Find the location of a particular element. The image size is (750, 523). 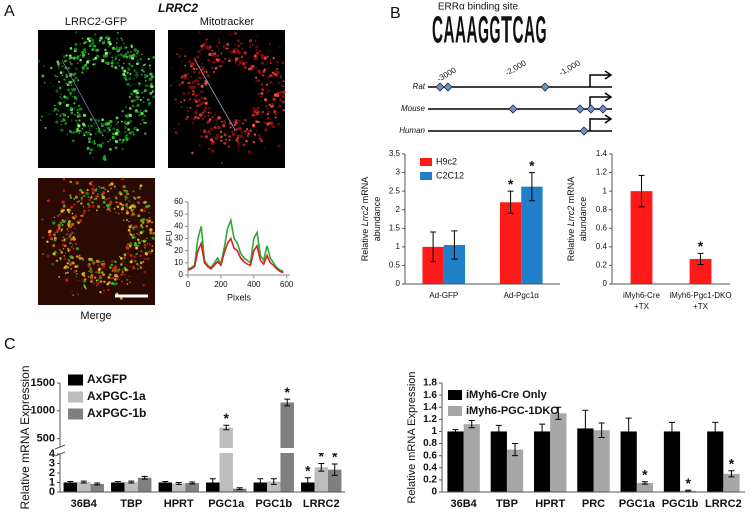

y-tick-label: 1.8 is located at coordinates (430, 383).